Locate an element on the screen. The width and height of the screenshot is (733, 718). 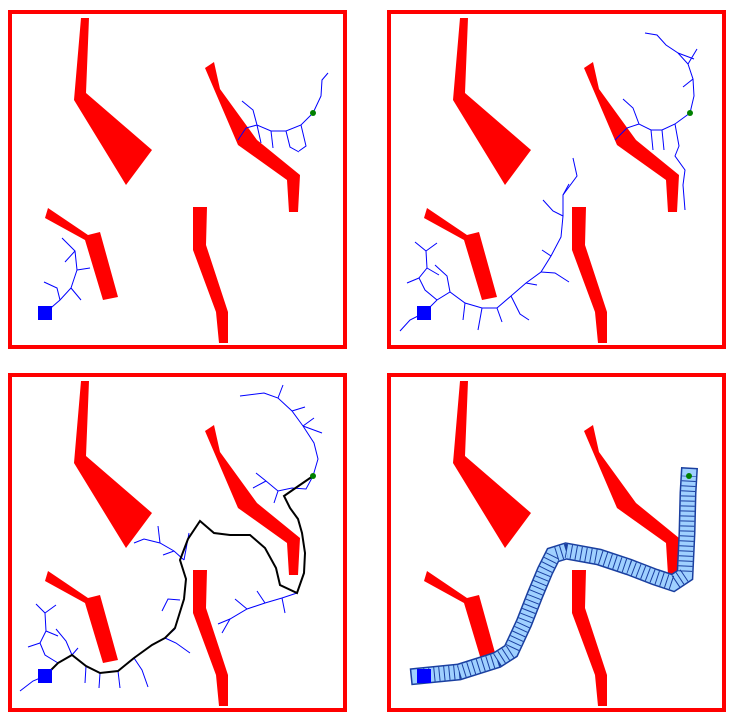
swept-path is located at coordinates (553, 576).